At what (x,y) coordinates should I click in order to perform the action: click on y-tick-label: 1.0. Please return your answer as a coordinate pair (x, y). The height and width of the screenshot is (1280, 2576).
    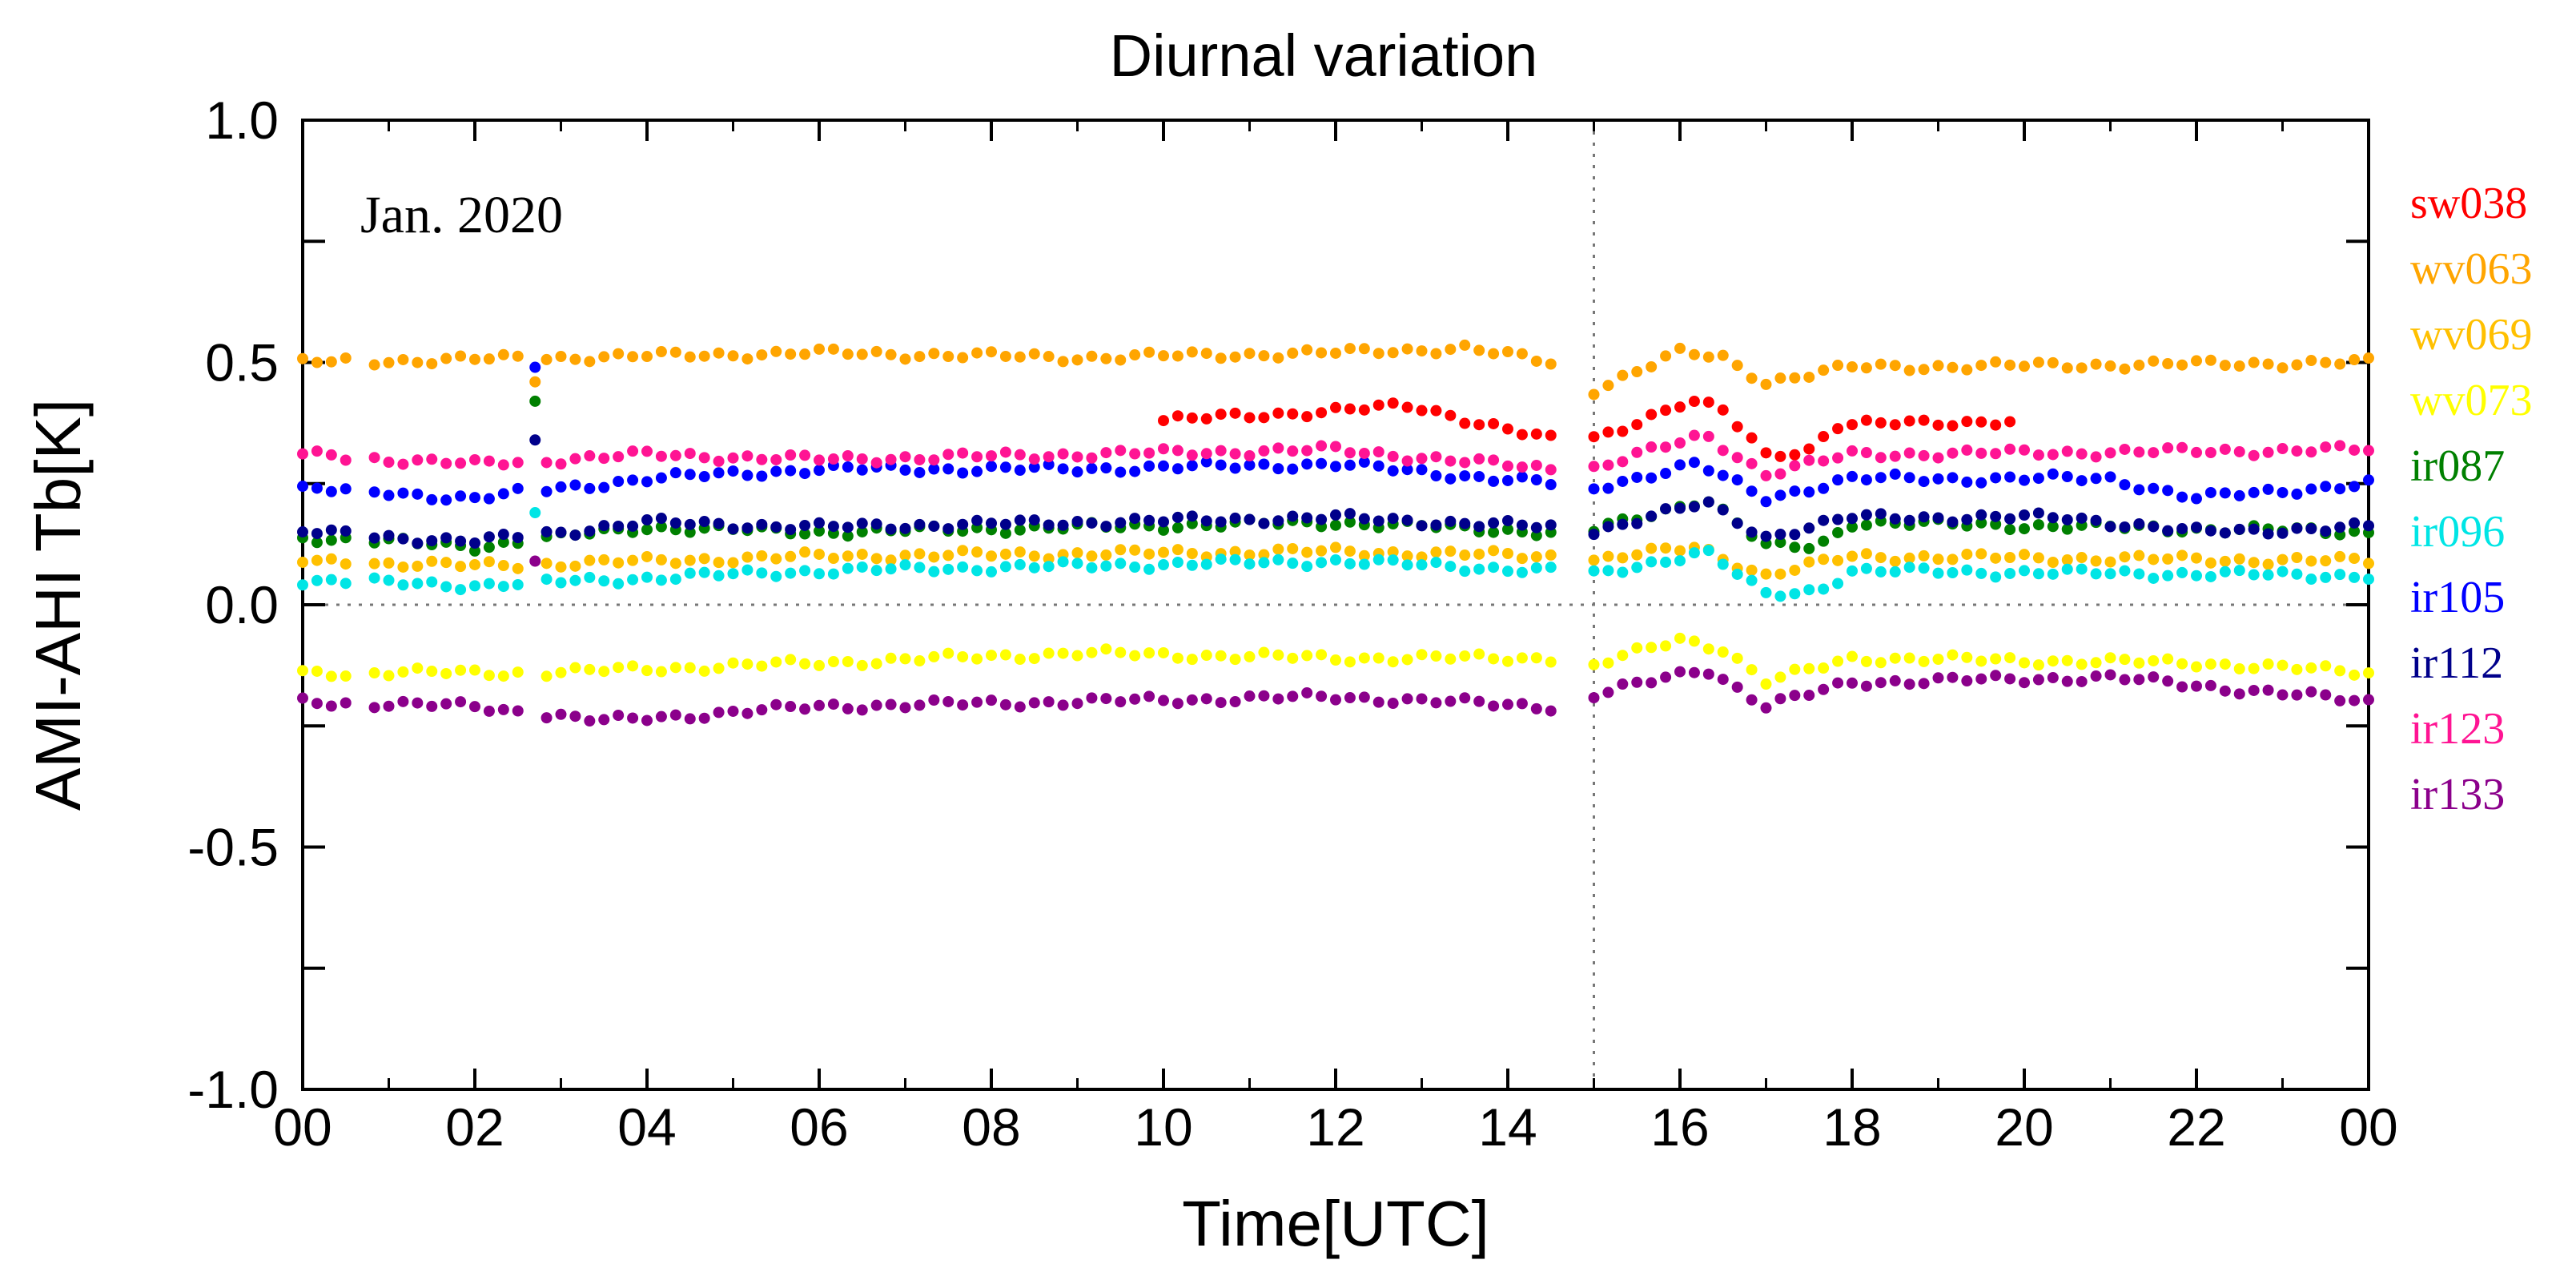
    Looking at the image, I should click on (242, 121).